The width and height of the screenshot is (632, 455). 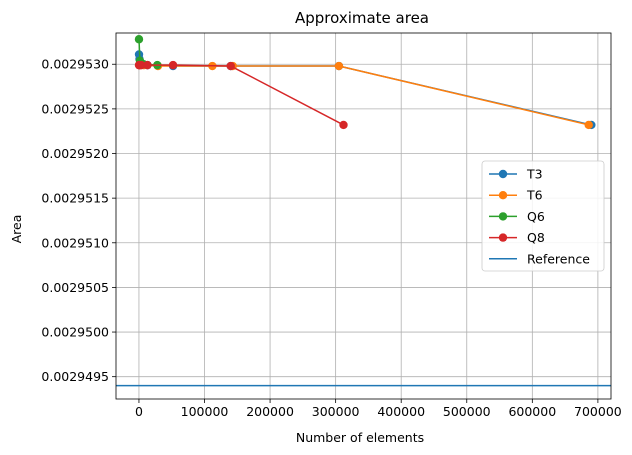 I want to click on y-tick-label: 0.0029525, so click(x=75, y=108).